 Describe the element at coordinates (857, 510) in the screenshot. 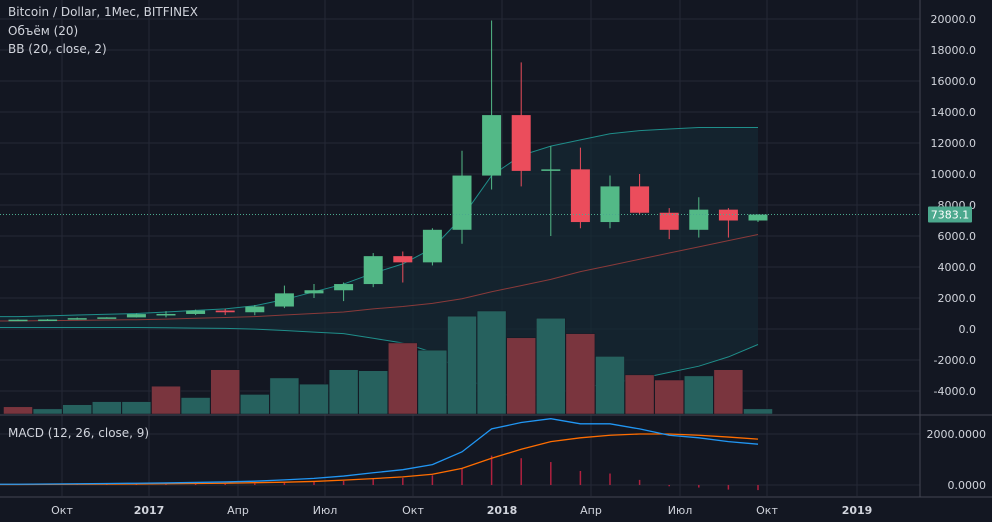

I see `time-tick-label: 2019` at that location.